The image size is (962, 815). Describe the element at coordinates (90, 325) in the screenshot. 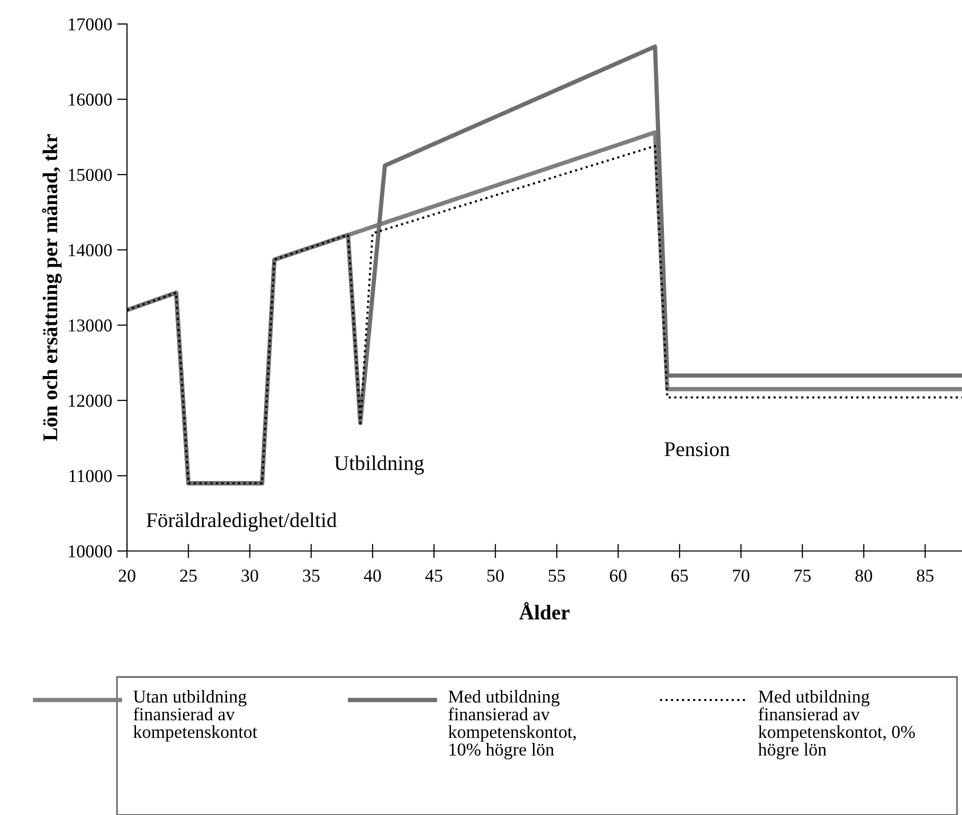

I see `y-tick-label: 13000` at that location.